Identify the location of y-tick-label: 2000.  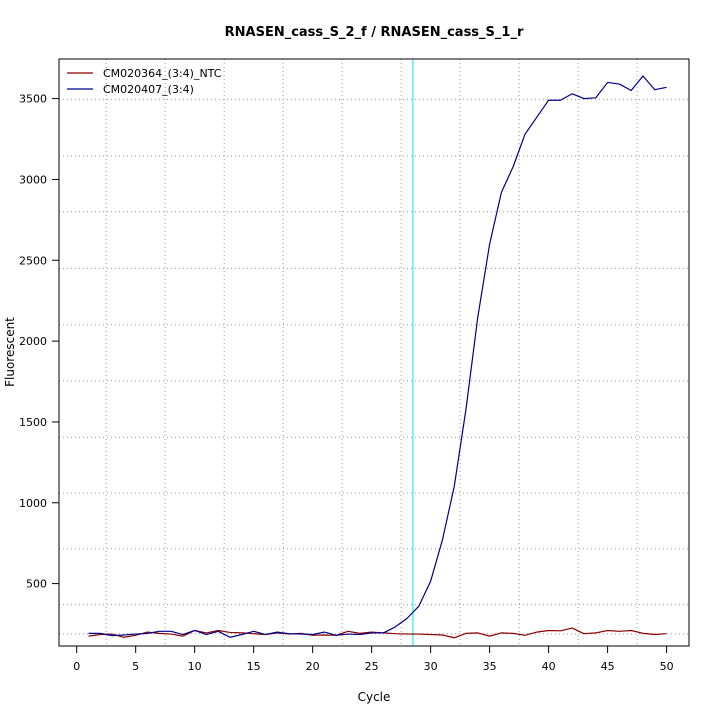
(33, 341).